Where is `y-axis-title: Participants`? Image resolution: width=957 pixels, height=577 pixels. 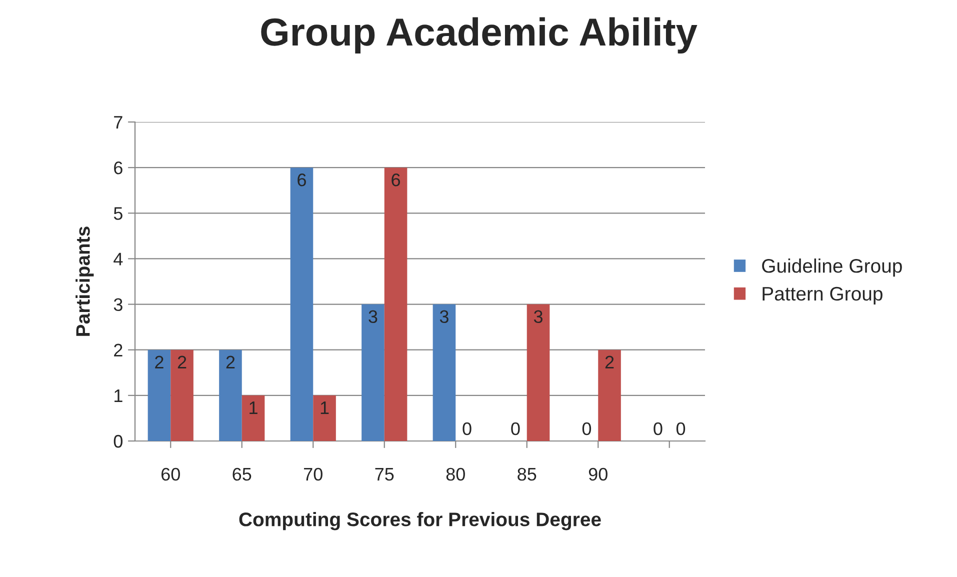
y-axis-title: Participants is located at coordinates (85, 281).